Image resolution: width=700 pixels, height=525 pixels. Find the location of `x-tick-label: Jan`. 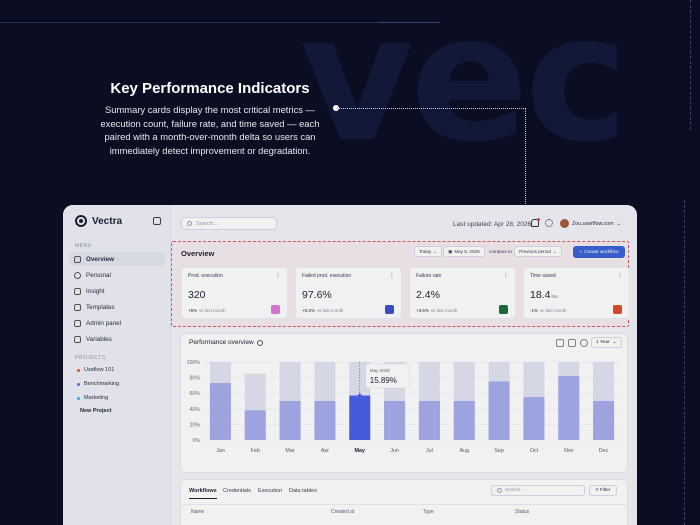

x-tick-label: Jan is located at coordinates (220, 451).